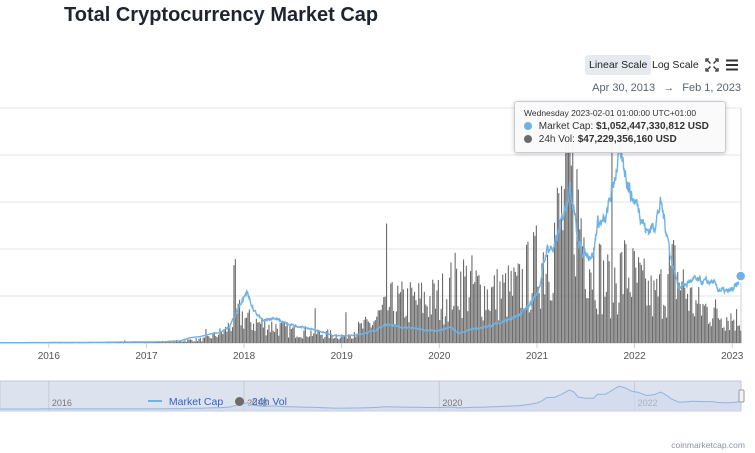 The height and width of the screenshot is (453, 755). I want to click on credit: coinmarketcap.com, so click(708, 445).